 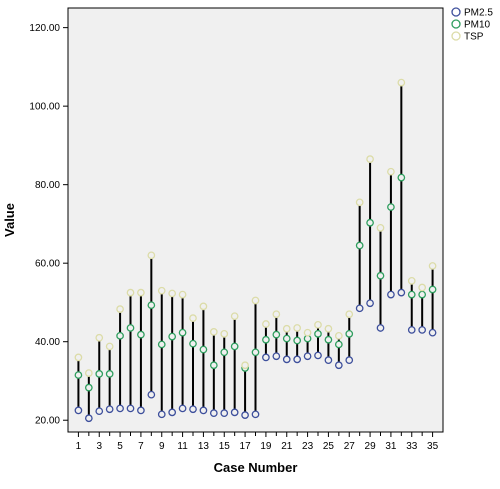 I want to click on x-tick-label: 31, so click(x=391, y=446).